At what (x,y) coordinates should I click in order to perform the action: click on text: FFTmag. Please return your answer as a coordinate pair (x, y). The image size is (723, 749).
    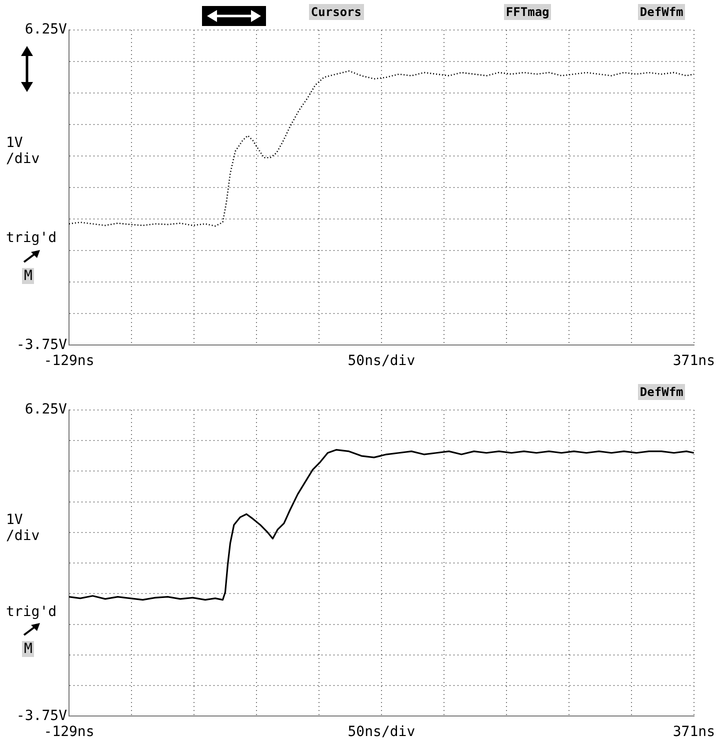
    Looking at the image, I should click on (528, 12).